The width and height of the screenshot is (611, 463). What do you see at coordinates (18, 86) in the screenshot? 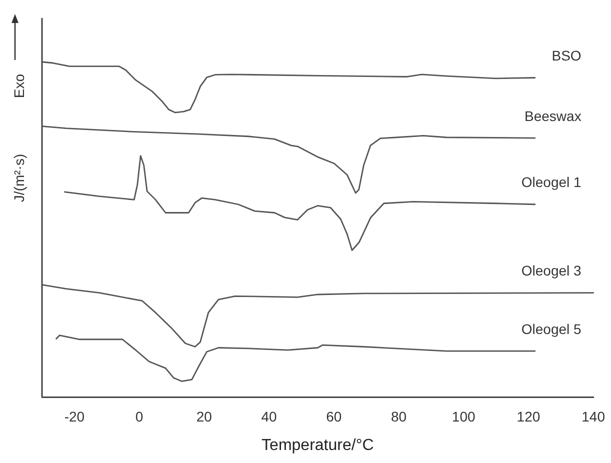
I see `text: Exo` at bounding box center [18, 86].